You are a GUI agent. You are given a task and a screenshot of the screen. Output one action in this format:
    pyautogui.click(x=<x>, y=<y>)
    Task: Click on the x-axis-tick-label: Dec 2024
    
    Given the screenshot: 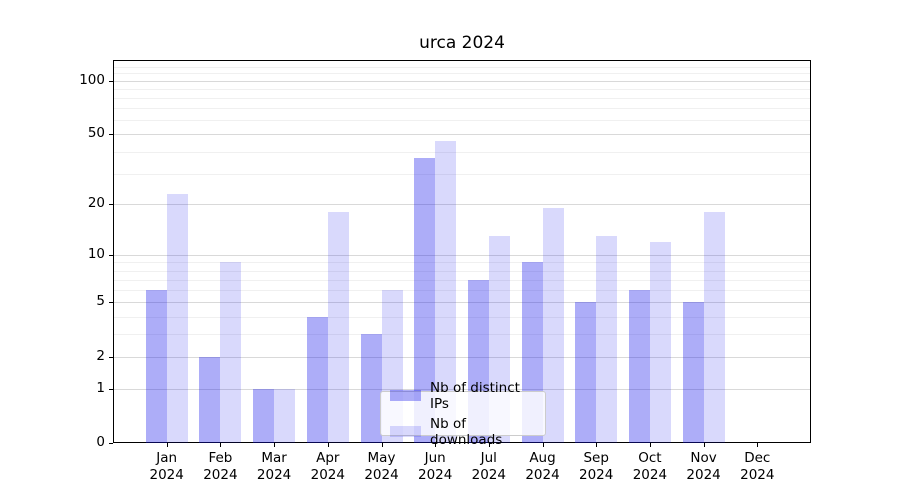 What is the action you would take?
    pyautogui.click(x=757, y=466)
    